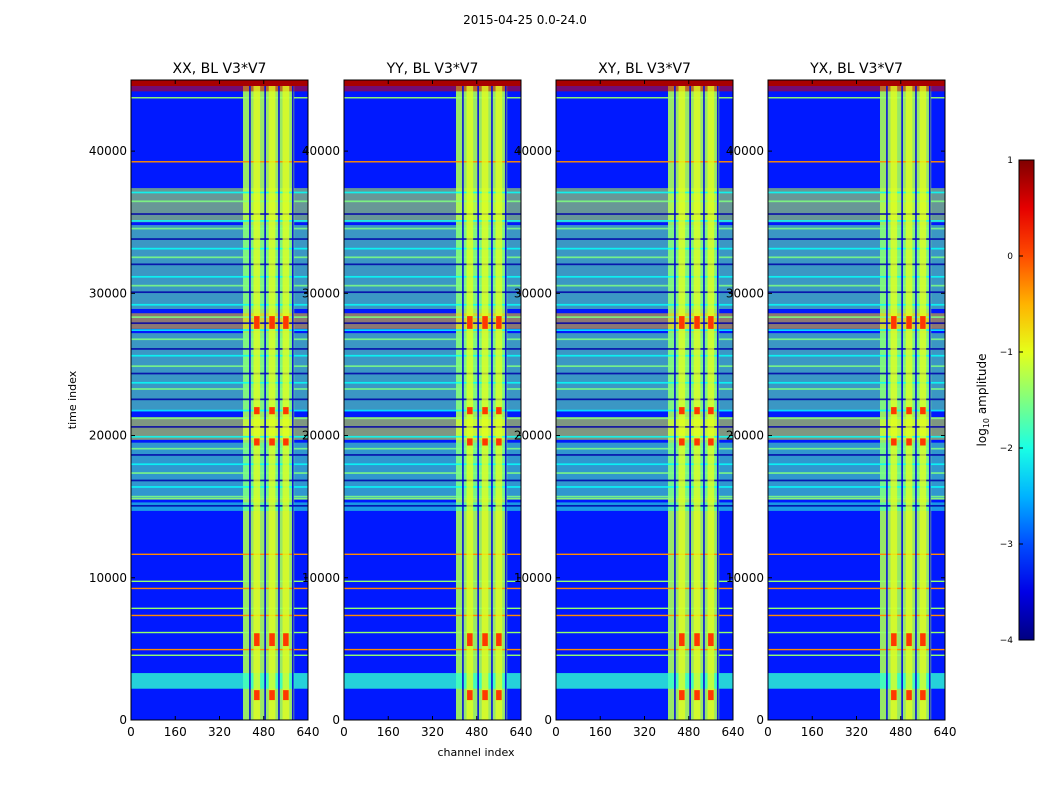  Describe the element at coordinates (644, 69) in the screenshot. I see `panel-title: XY, BL V3*V7` at that location.